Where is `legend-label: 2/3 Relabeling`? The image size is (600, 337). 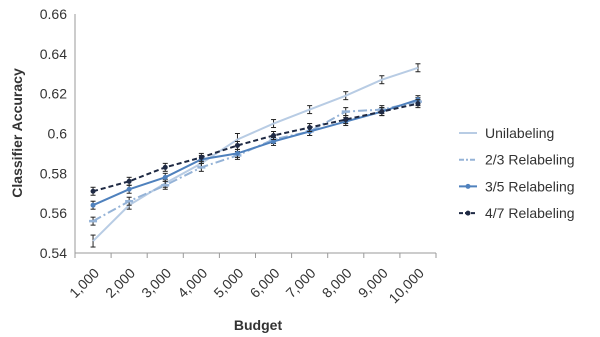
legend-label: 2/3 Relabeling is located at coordinates (530, 160).